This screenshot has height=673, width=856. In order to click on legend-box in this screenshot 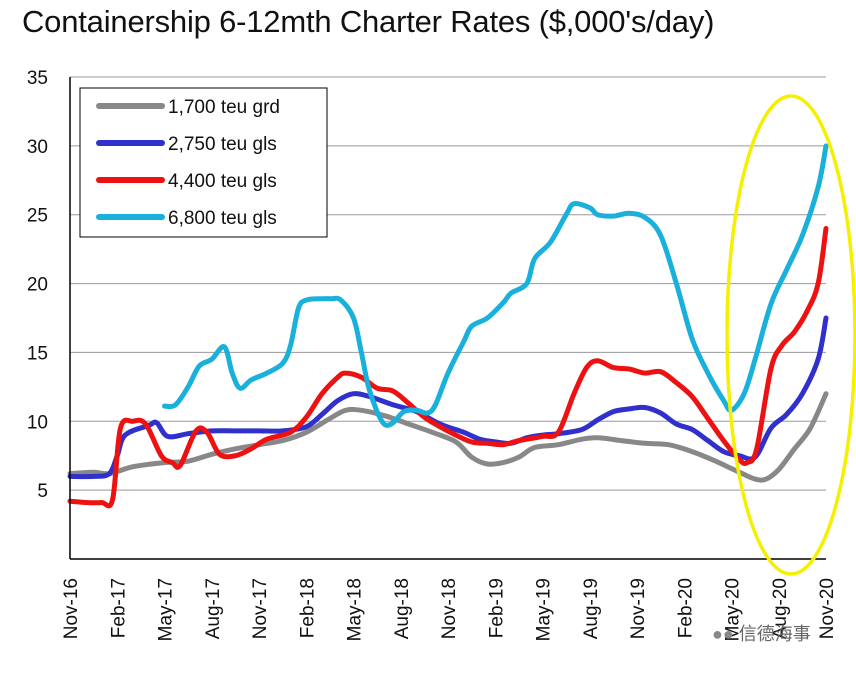, I will do `click(203, 162)`.